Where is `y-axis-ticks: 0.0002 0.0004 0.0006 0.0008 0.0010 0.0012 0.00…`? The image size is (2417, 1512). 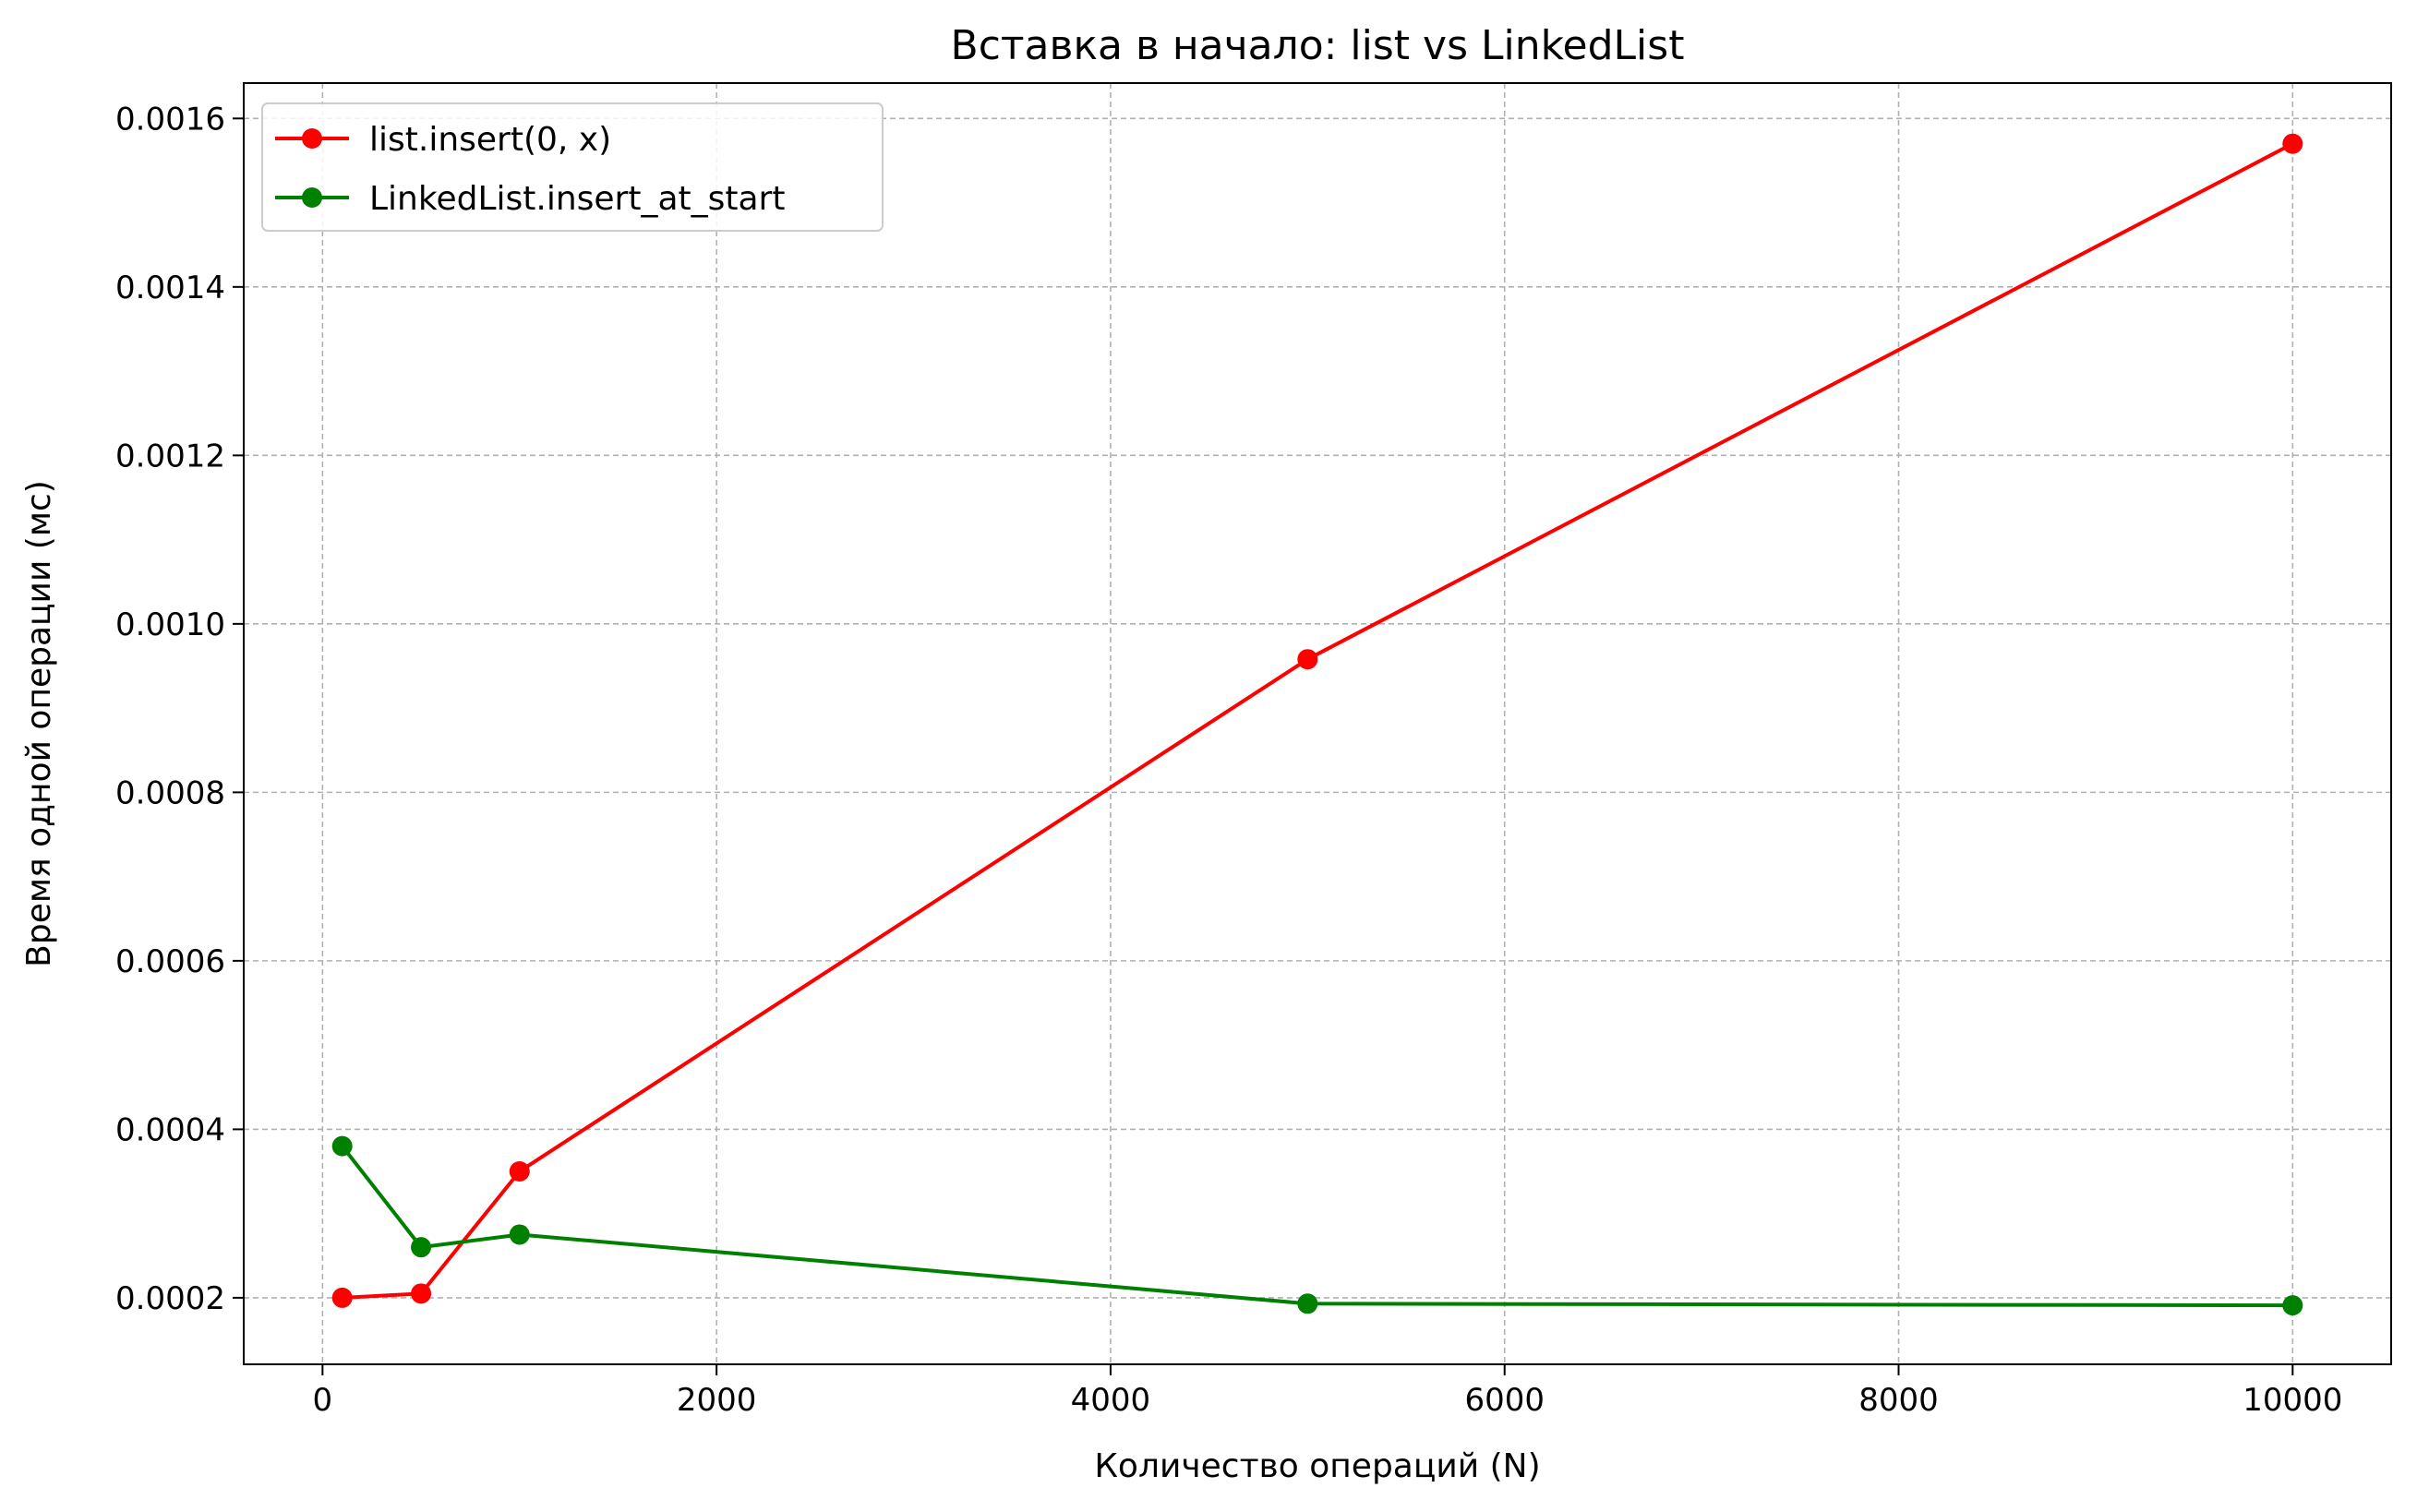
y-axis-ticks: 0.0002 0.0004 0.0006 0.0008 0.0010 0.0012 0.00… is located at coordinates (180, 709).